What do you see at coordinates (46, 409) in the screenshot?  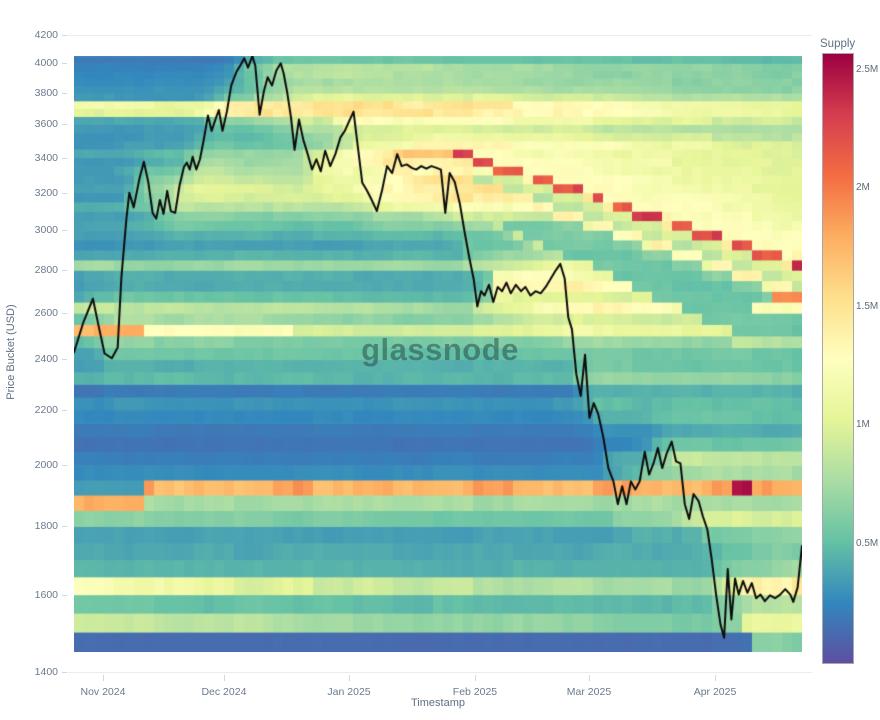 I see `y-tick-label: 2200` at bounding box center [46, 409].